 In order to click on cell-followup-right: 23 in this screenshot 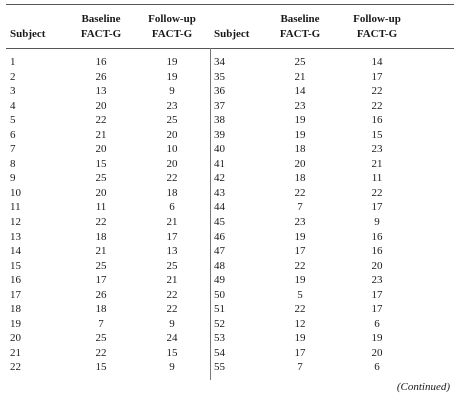, I will do `click(377, 280)`.